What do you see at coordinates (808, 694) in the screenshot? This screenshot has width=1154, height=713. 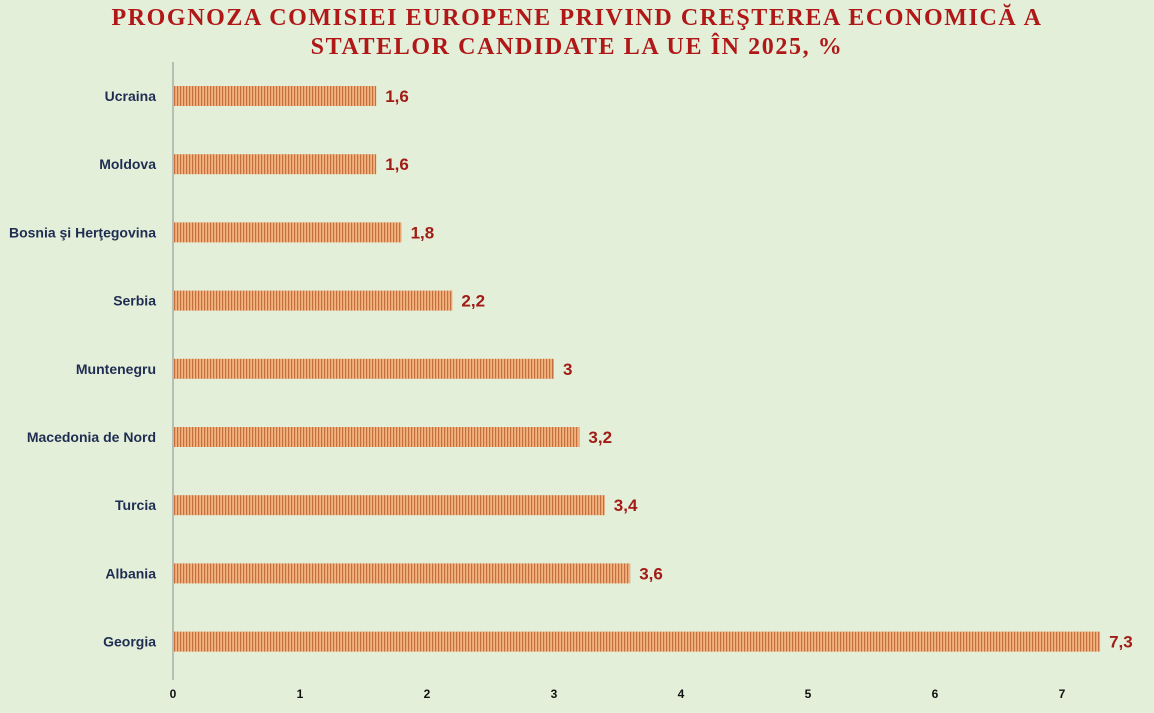 I see `x-tick-label: 5` at bounding box center [808, 694].